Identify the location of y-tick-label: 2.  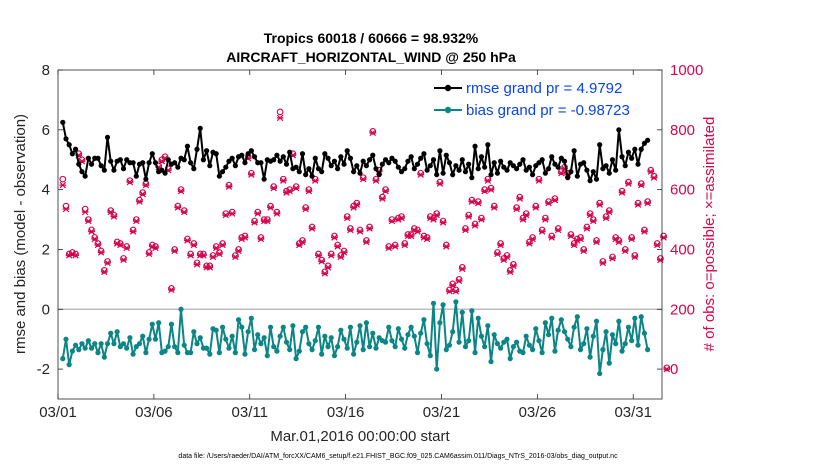
(46, 249).